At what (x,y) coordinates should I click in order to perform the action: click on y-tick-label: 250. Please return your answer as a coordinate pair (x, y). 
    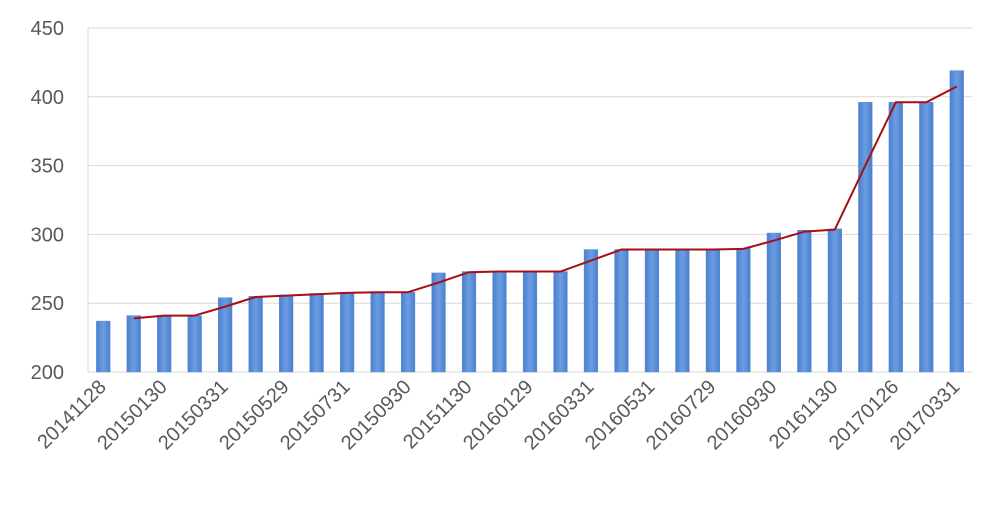
    Looking at the image, I should click on (47, 304).